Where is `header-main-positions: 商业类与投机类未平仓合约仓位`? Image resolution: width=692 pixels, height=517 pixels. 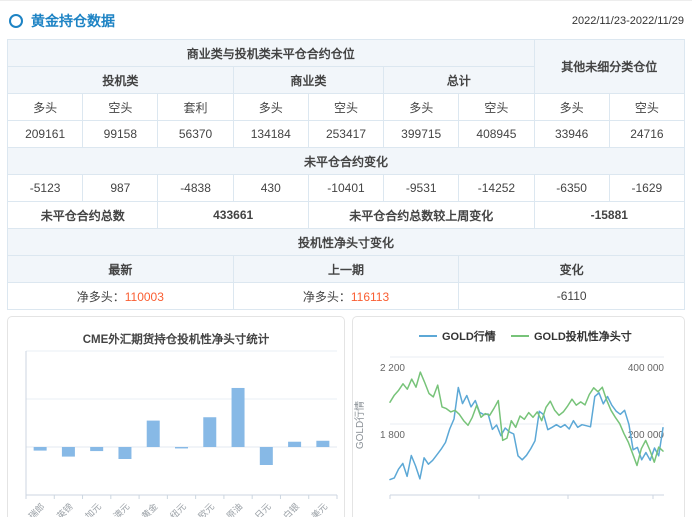
header-main-positions: 商业类与投机类未平仓合约仓位 is located at coordinates (271, 53).